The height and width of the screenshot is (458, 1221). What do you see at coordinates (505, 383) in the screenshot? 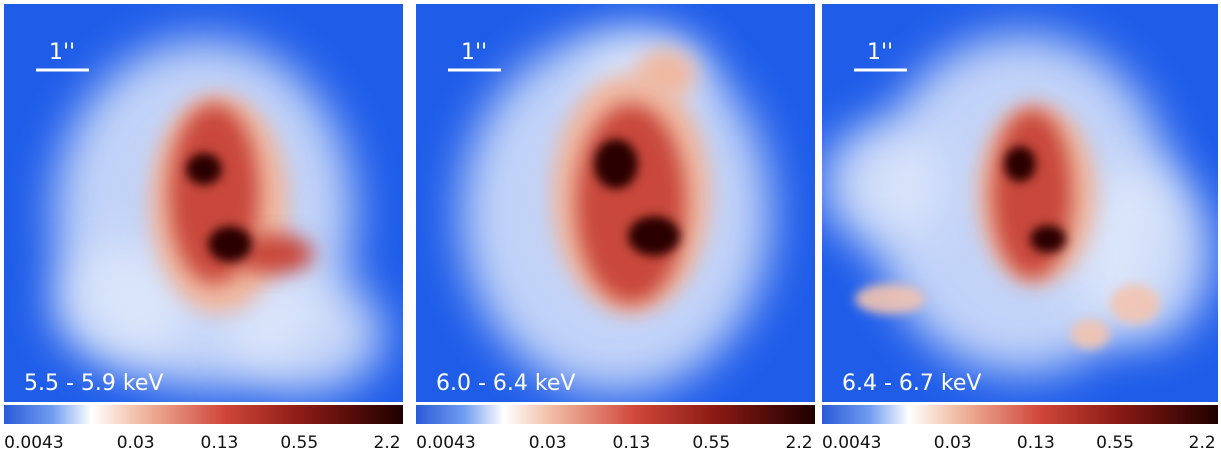
I see `energy-label: 6.0 - 6.4 keV` at bounding box center [505, 383].